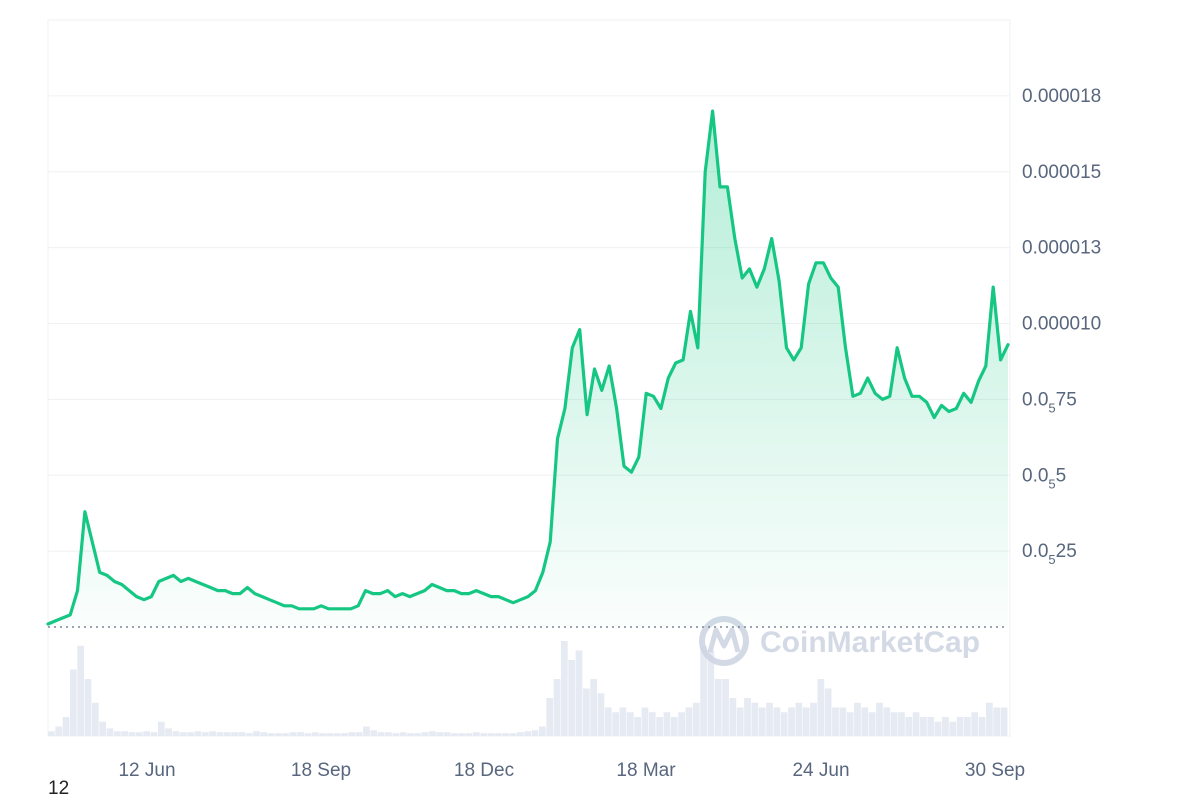  Describe the element at coordinates (1061, 475) in the screenshot. I see `y-tick-tail: 5` at that location.